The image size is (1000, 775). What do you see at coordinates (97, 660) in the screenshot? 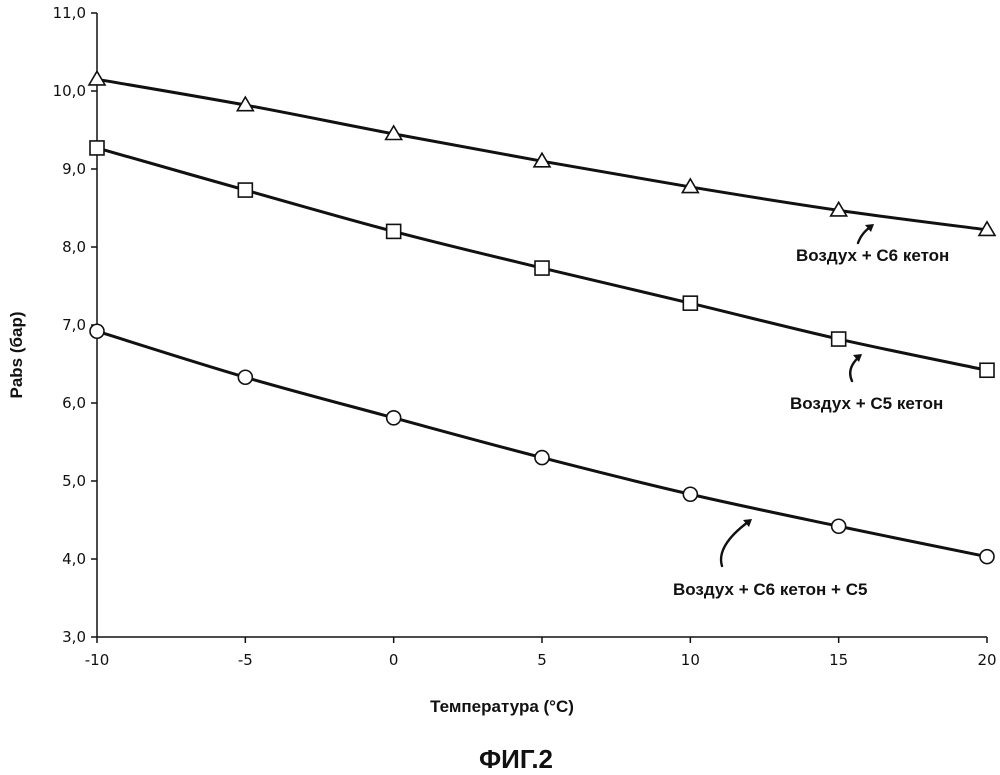
I see `x-tick-label: -10` at bounding box center [97, 660].